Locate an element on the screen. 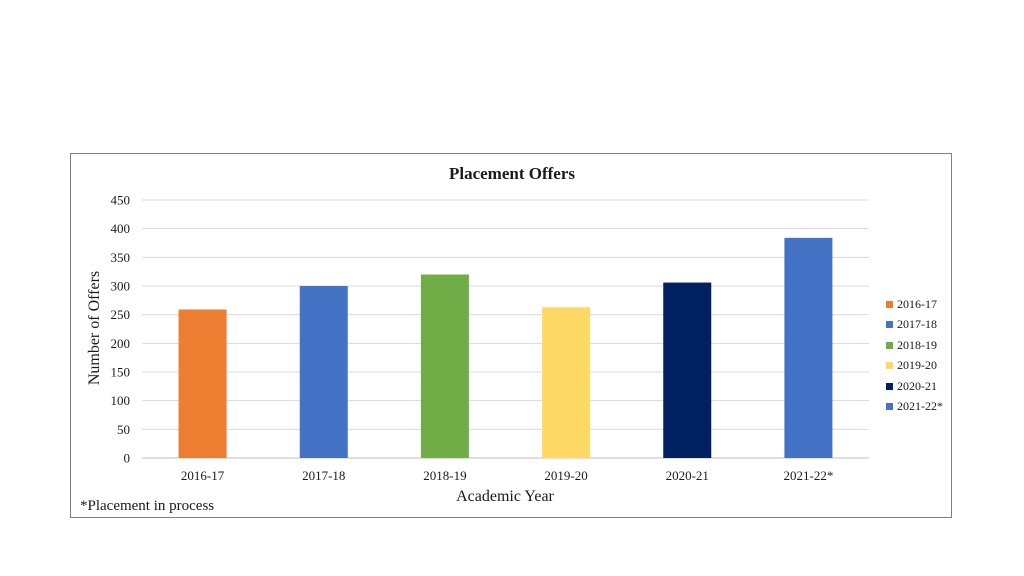 The width and height of the screenshot is (1024, 576). chart-footnote: *Placement in process is located at coordinates (147, 506).